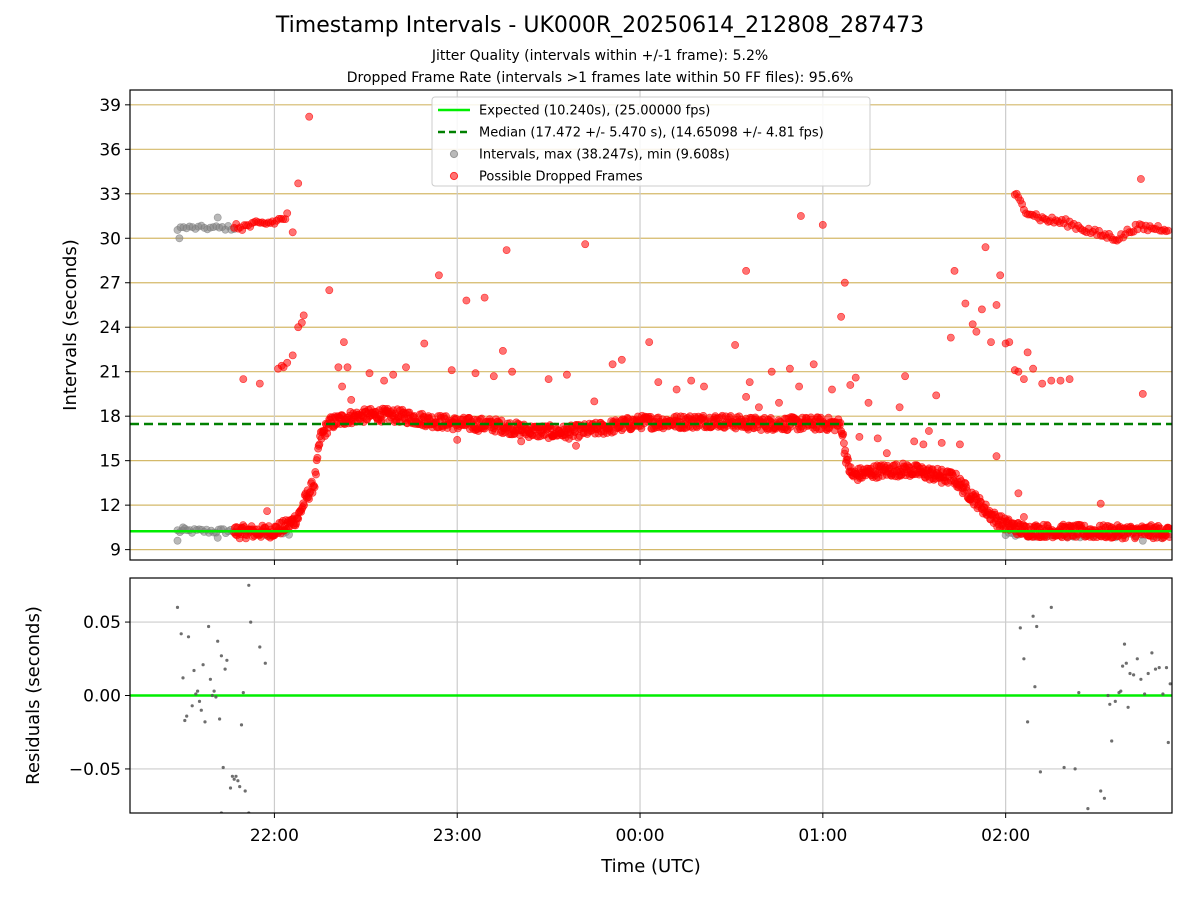 The height and width of the screenshot is (900, 1200). I want to click on y-tick-label: 21, so click(110, 373).